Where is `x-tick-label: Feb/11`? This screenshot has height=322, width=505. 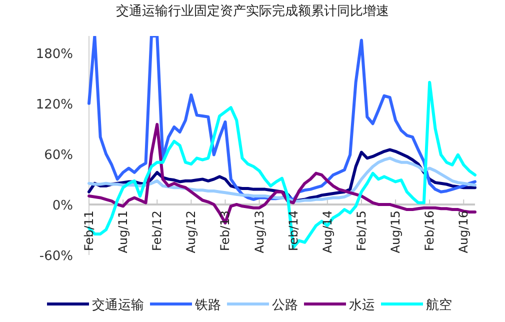
x-tick-label: Feb/11 is located at coordinates (89, 231).